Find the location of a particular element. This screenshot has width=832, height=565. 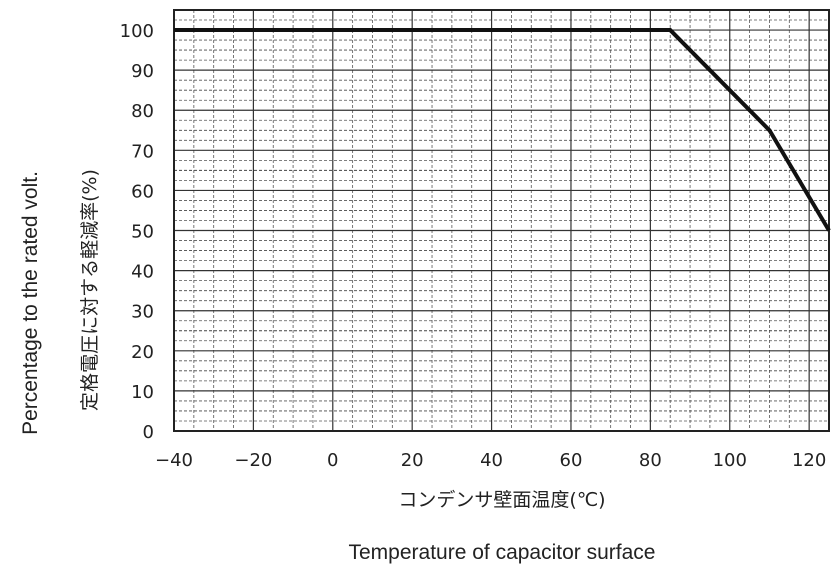

x-axis-label-en: Temperature of capacitor surface is located at coordinates (502, 552).